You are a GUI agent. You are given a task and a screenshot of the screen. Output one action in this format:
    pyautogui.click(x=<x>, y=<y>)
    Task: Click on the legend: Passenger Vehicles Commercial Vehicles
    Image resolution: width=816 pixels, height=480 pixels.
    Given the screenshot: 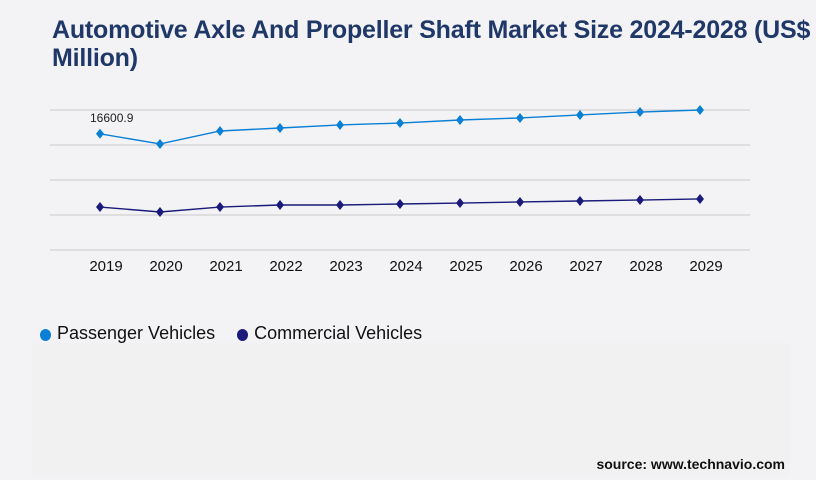 What is the action you would take?
    pyautogui.click(x=231, y=333)
    